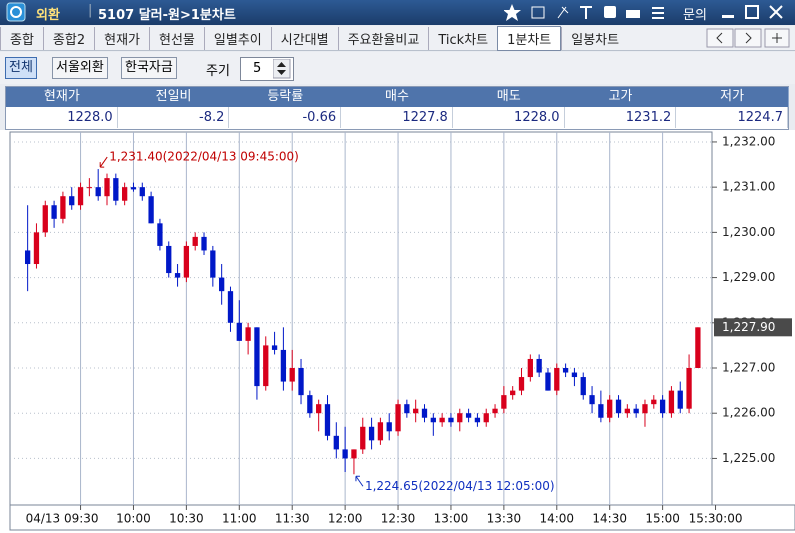  What do you see at coordinates (512, 12) in the screenshot?
I see `star-icon` at bounding box center [512, 12].